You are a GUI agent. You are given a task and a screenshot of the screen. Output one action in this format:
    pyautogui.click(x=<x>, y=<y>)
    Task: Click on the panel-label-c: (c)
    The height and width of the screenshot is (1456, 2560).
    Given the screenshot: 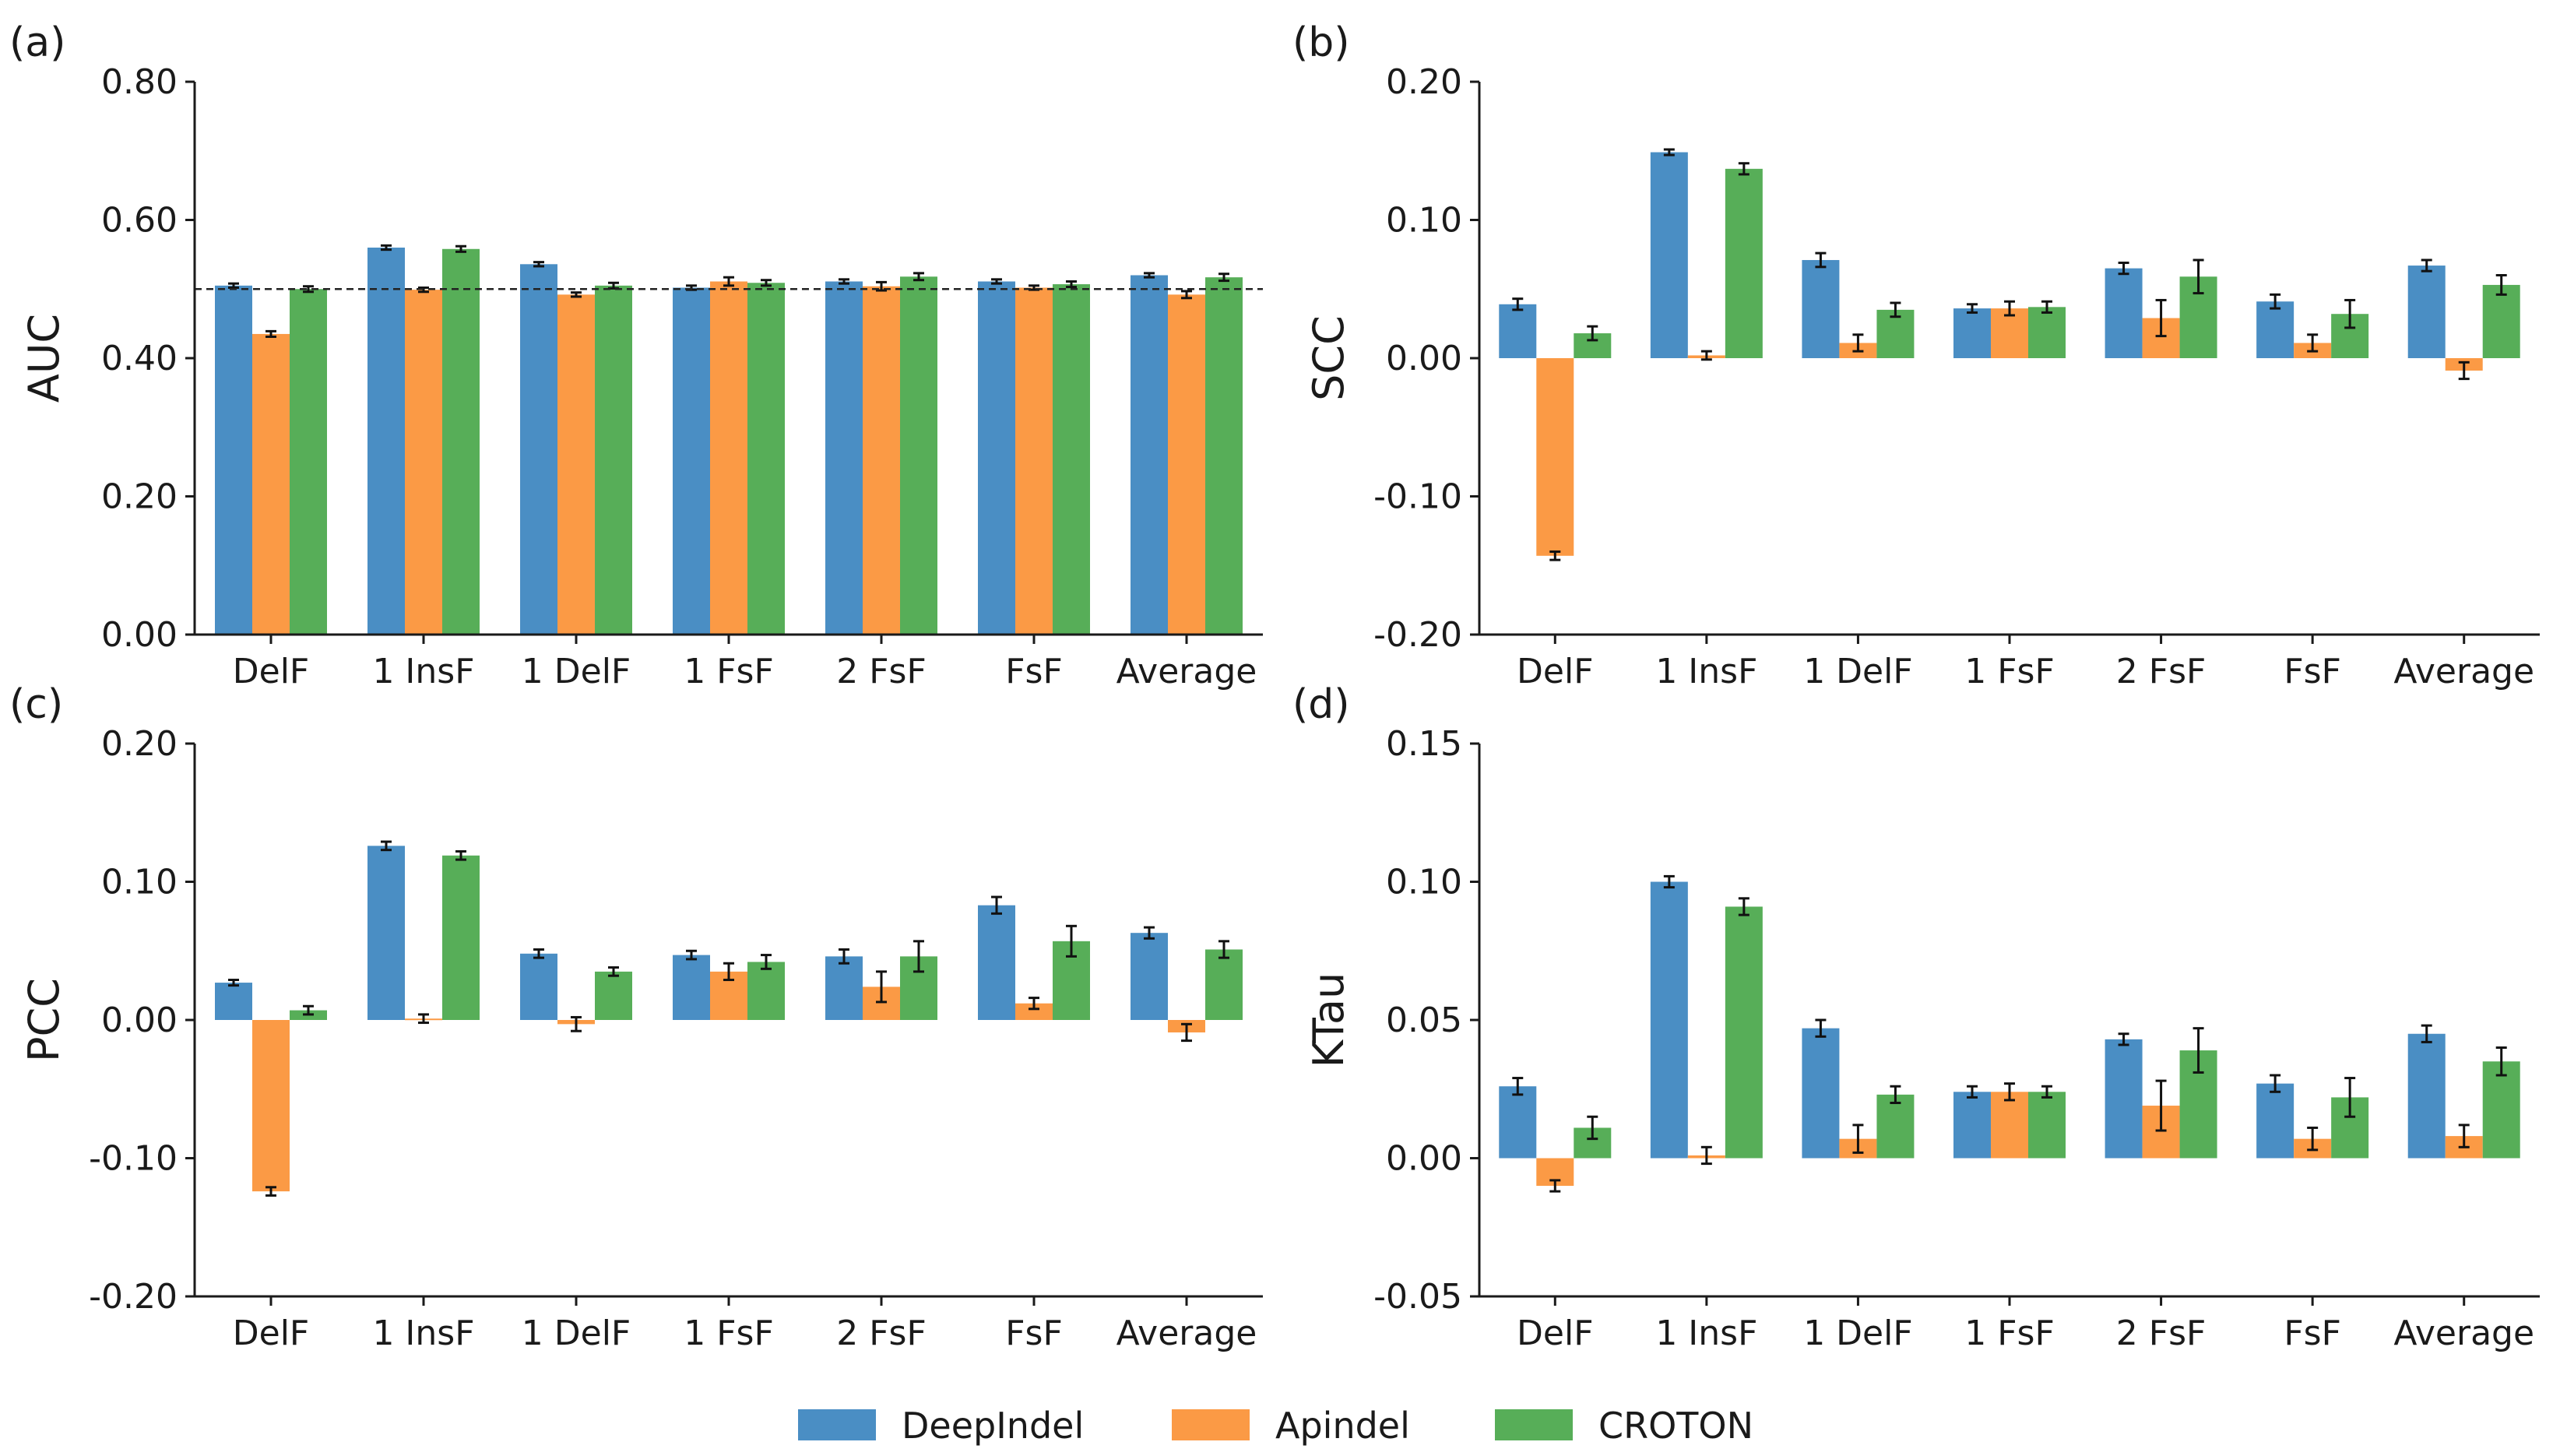 What is the action you would take?
    pyautogui.click(x=36, y=704)
    